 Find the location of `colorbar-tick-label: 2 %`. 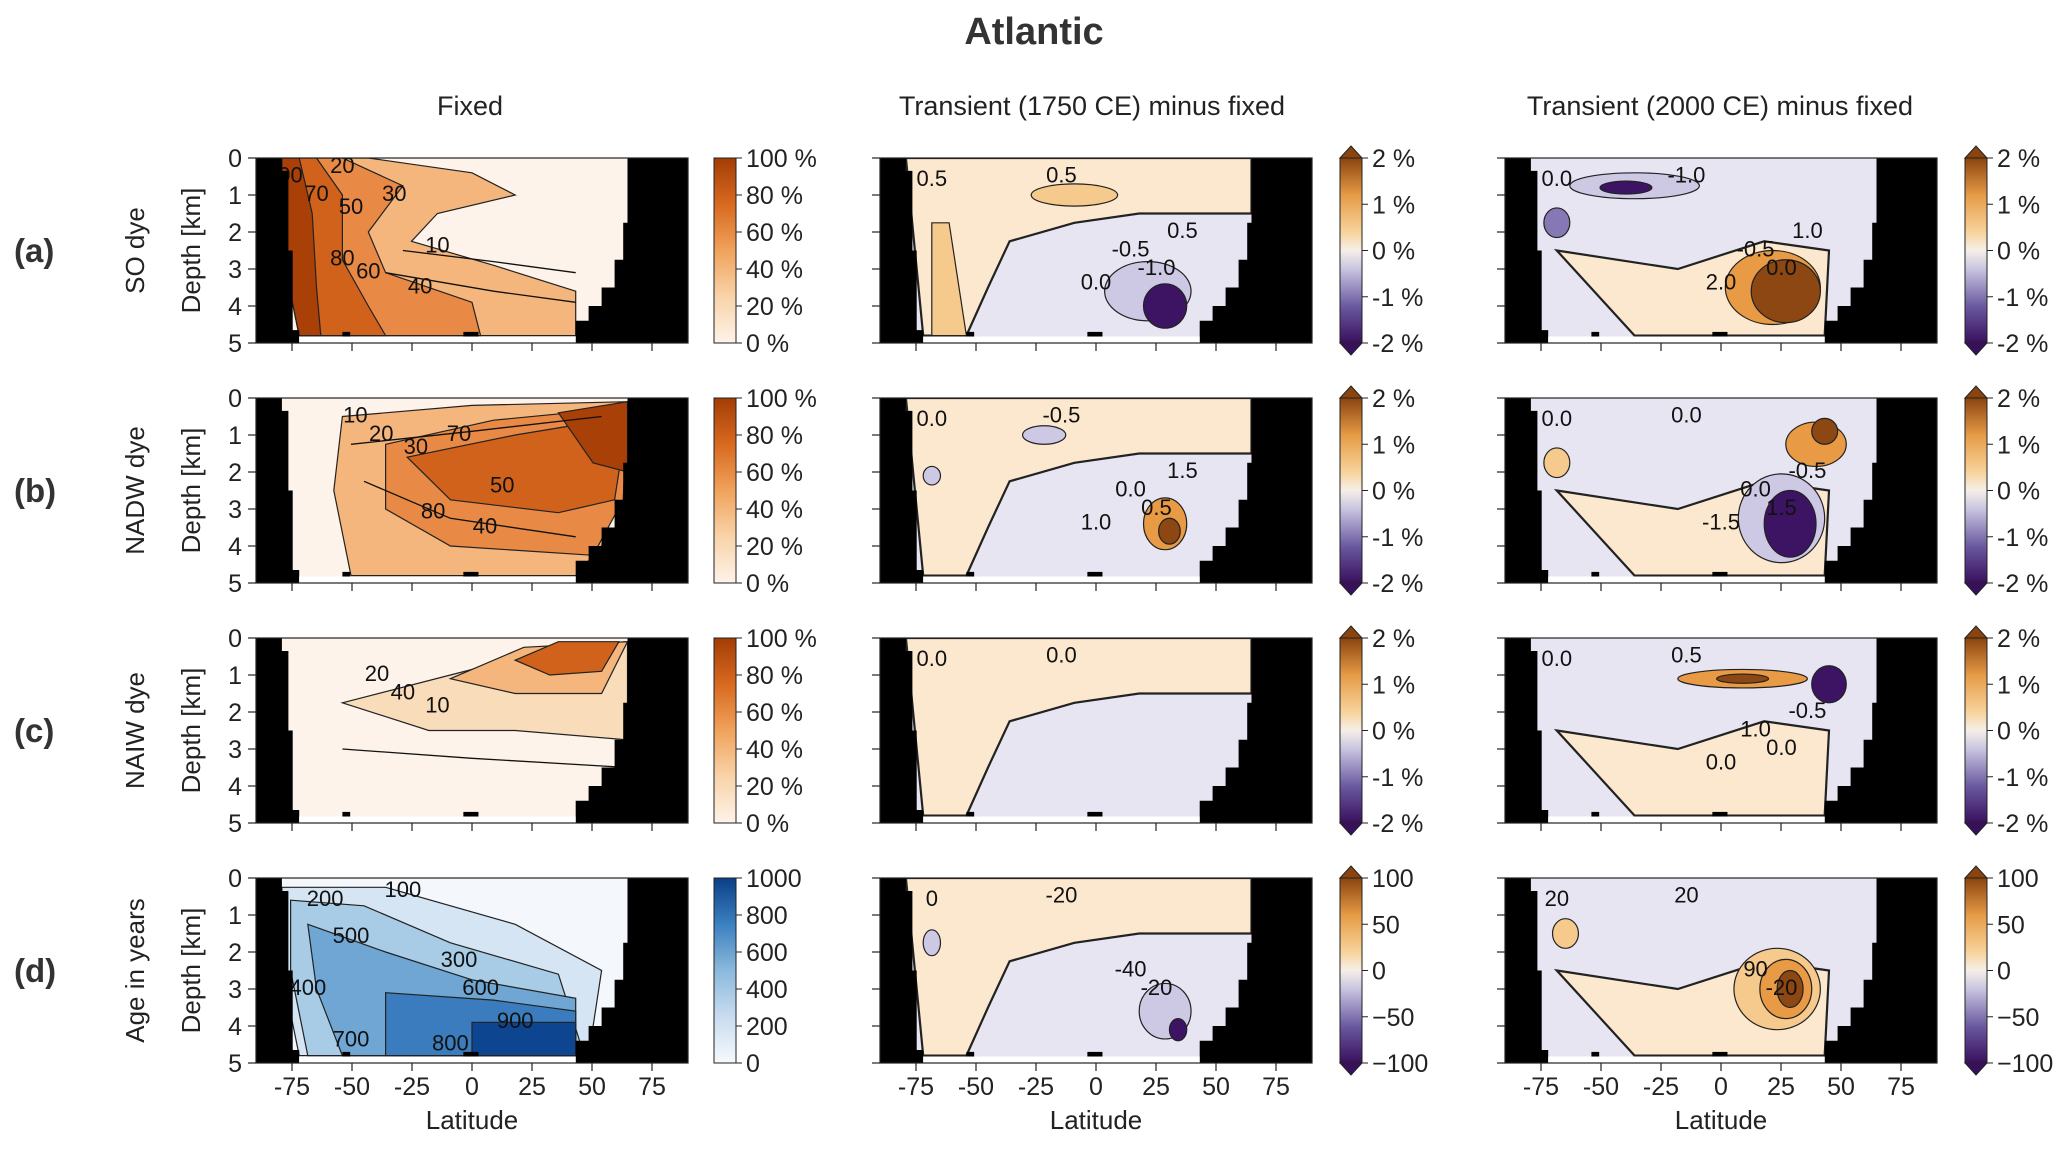

colorbar-tick-label: 2 % is located at coordinates (2018, 159).